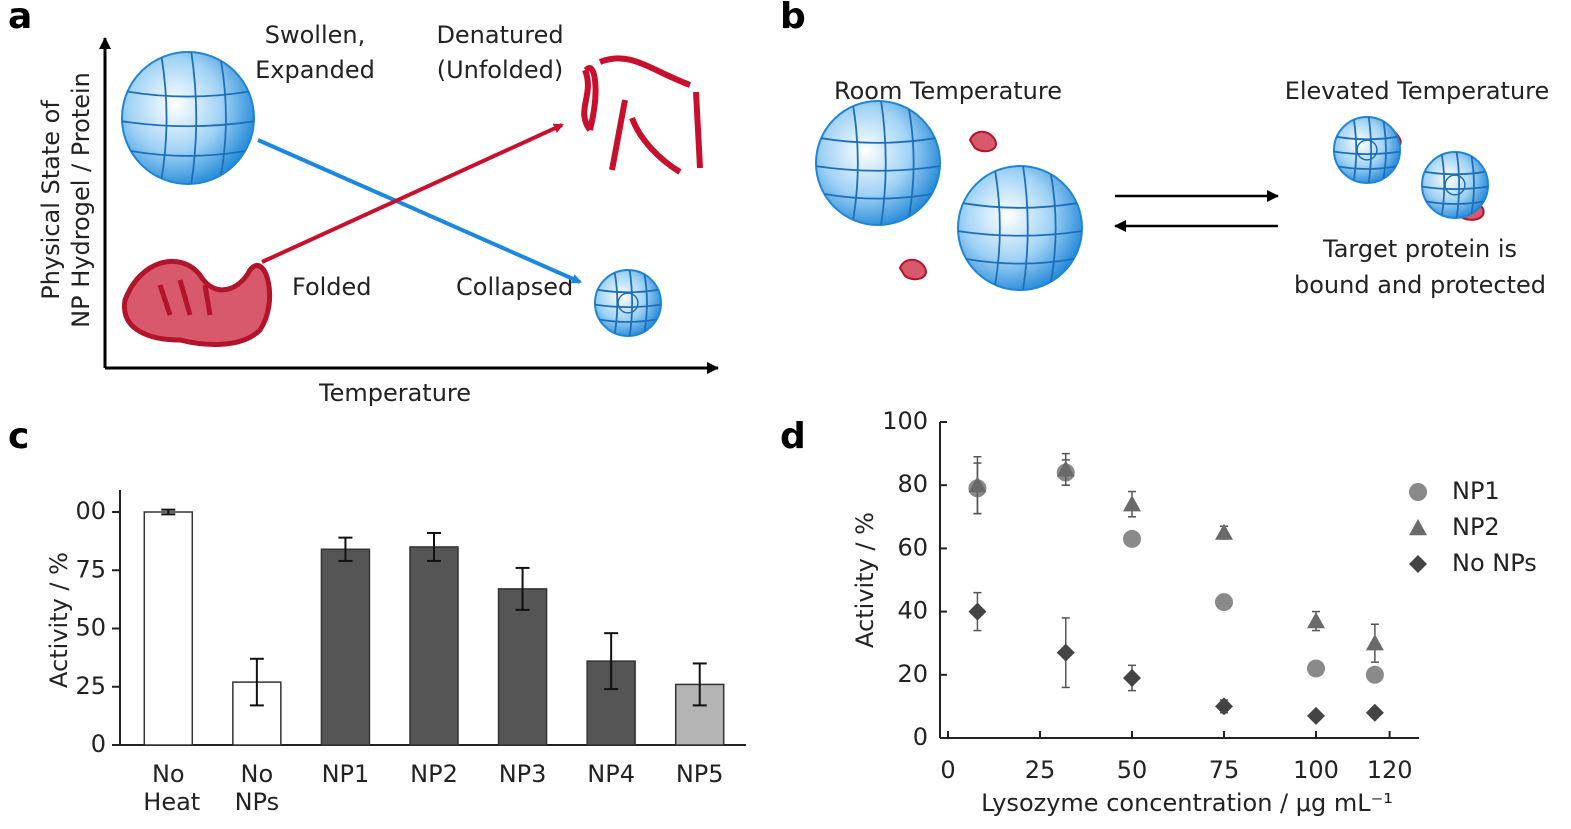 The height and width of the screenshot is (829, 1571). What do you see at coordinates (947, 770) in the screenshot?
I see `x-tick-label: 0` at bounding box center [947, 770].